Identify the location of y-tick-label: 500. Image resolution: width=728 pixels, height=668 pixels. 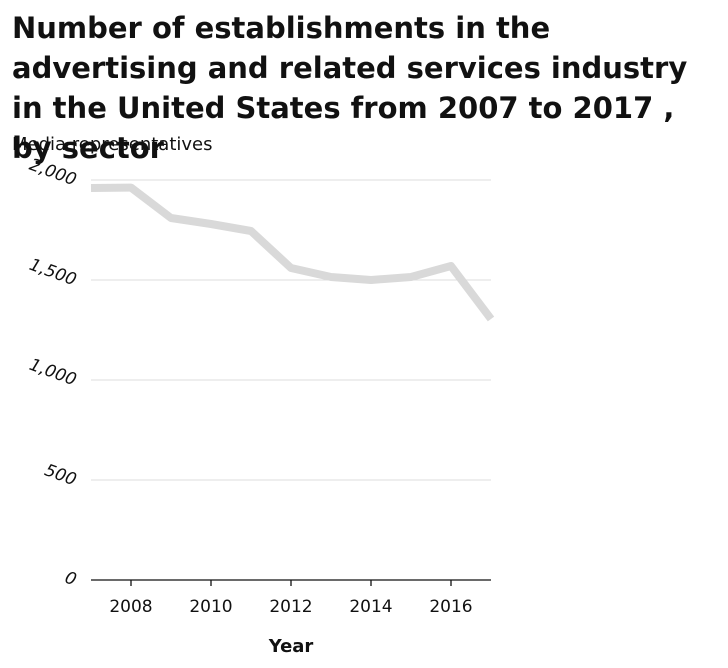
(60, 475).